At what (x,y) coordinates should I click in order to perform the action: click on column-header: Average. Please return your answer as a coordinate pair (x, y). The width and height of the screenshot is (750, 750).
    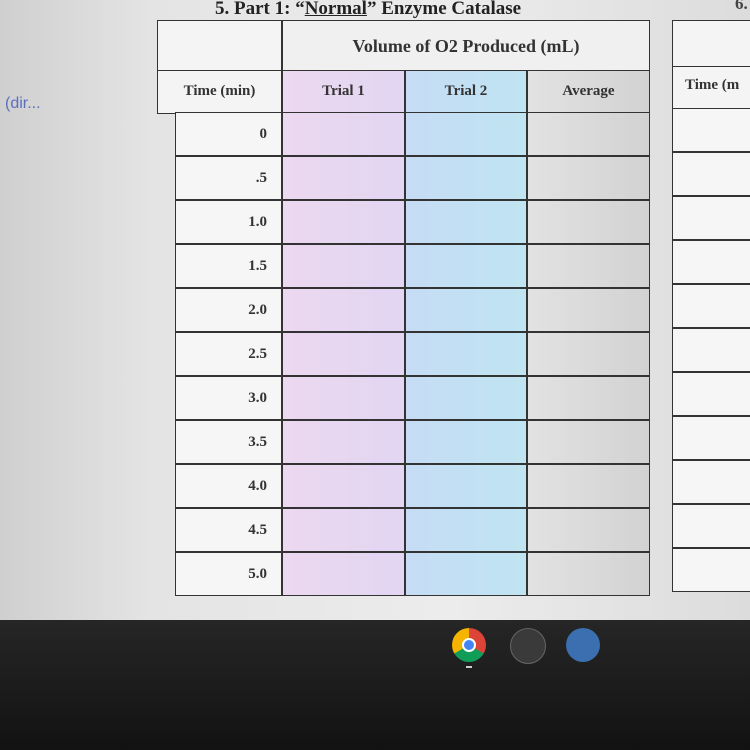
    Looking at the image, I should click on (588, 92).